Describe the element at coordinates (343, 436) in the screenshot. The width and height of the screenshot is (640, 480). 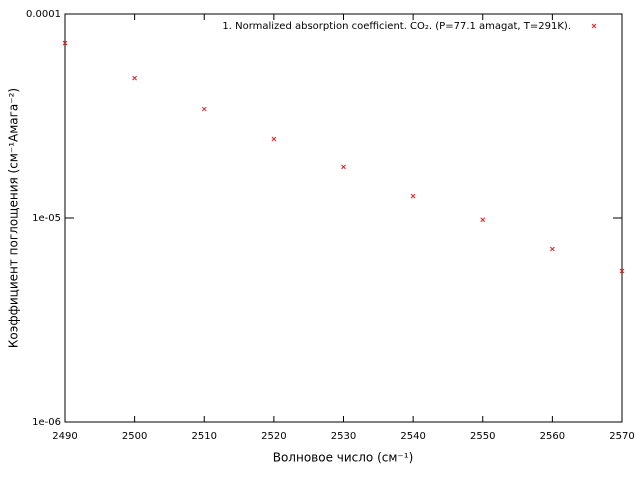
I see `x-tick-label: 2530` at that location.